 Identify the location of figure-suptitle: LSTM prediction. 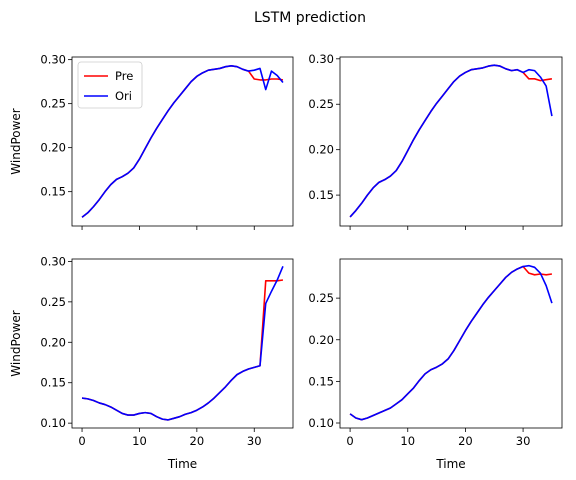
(310, 18).